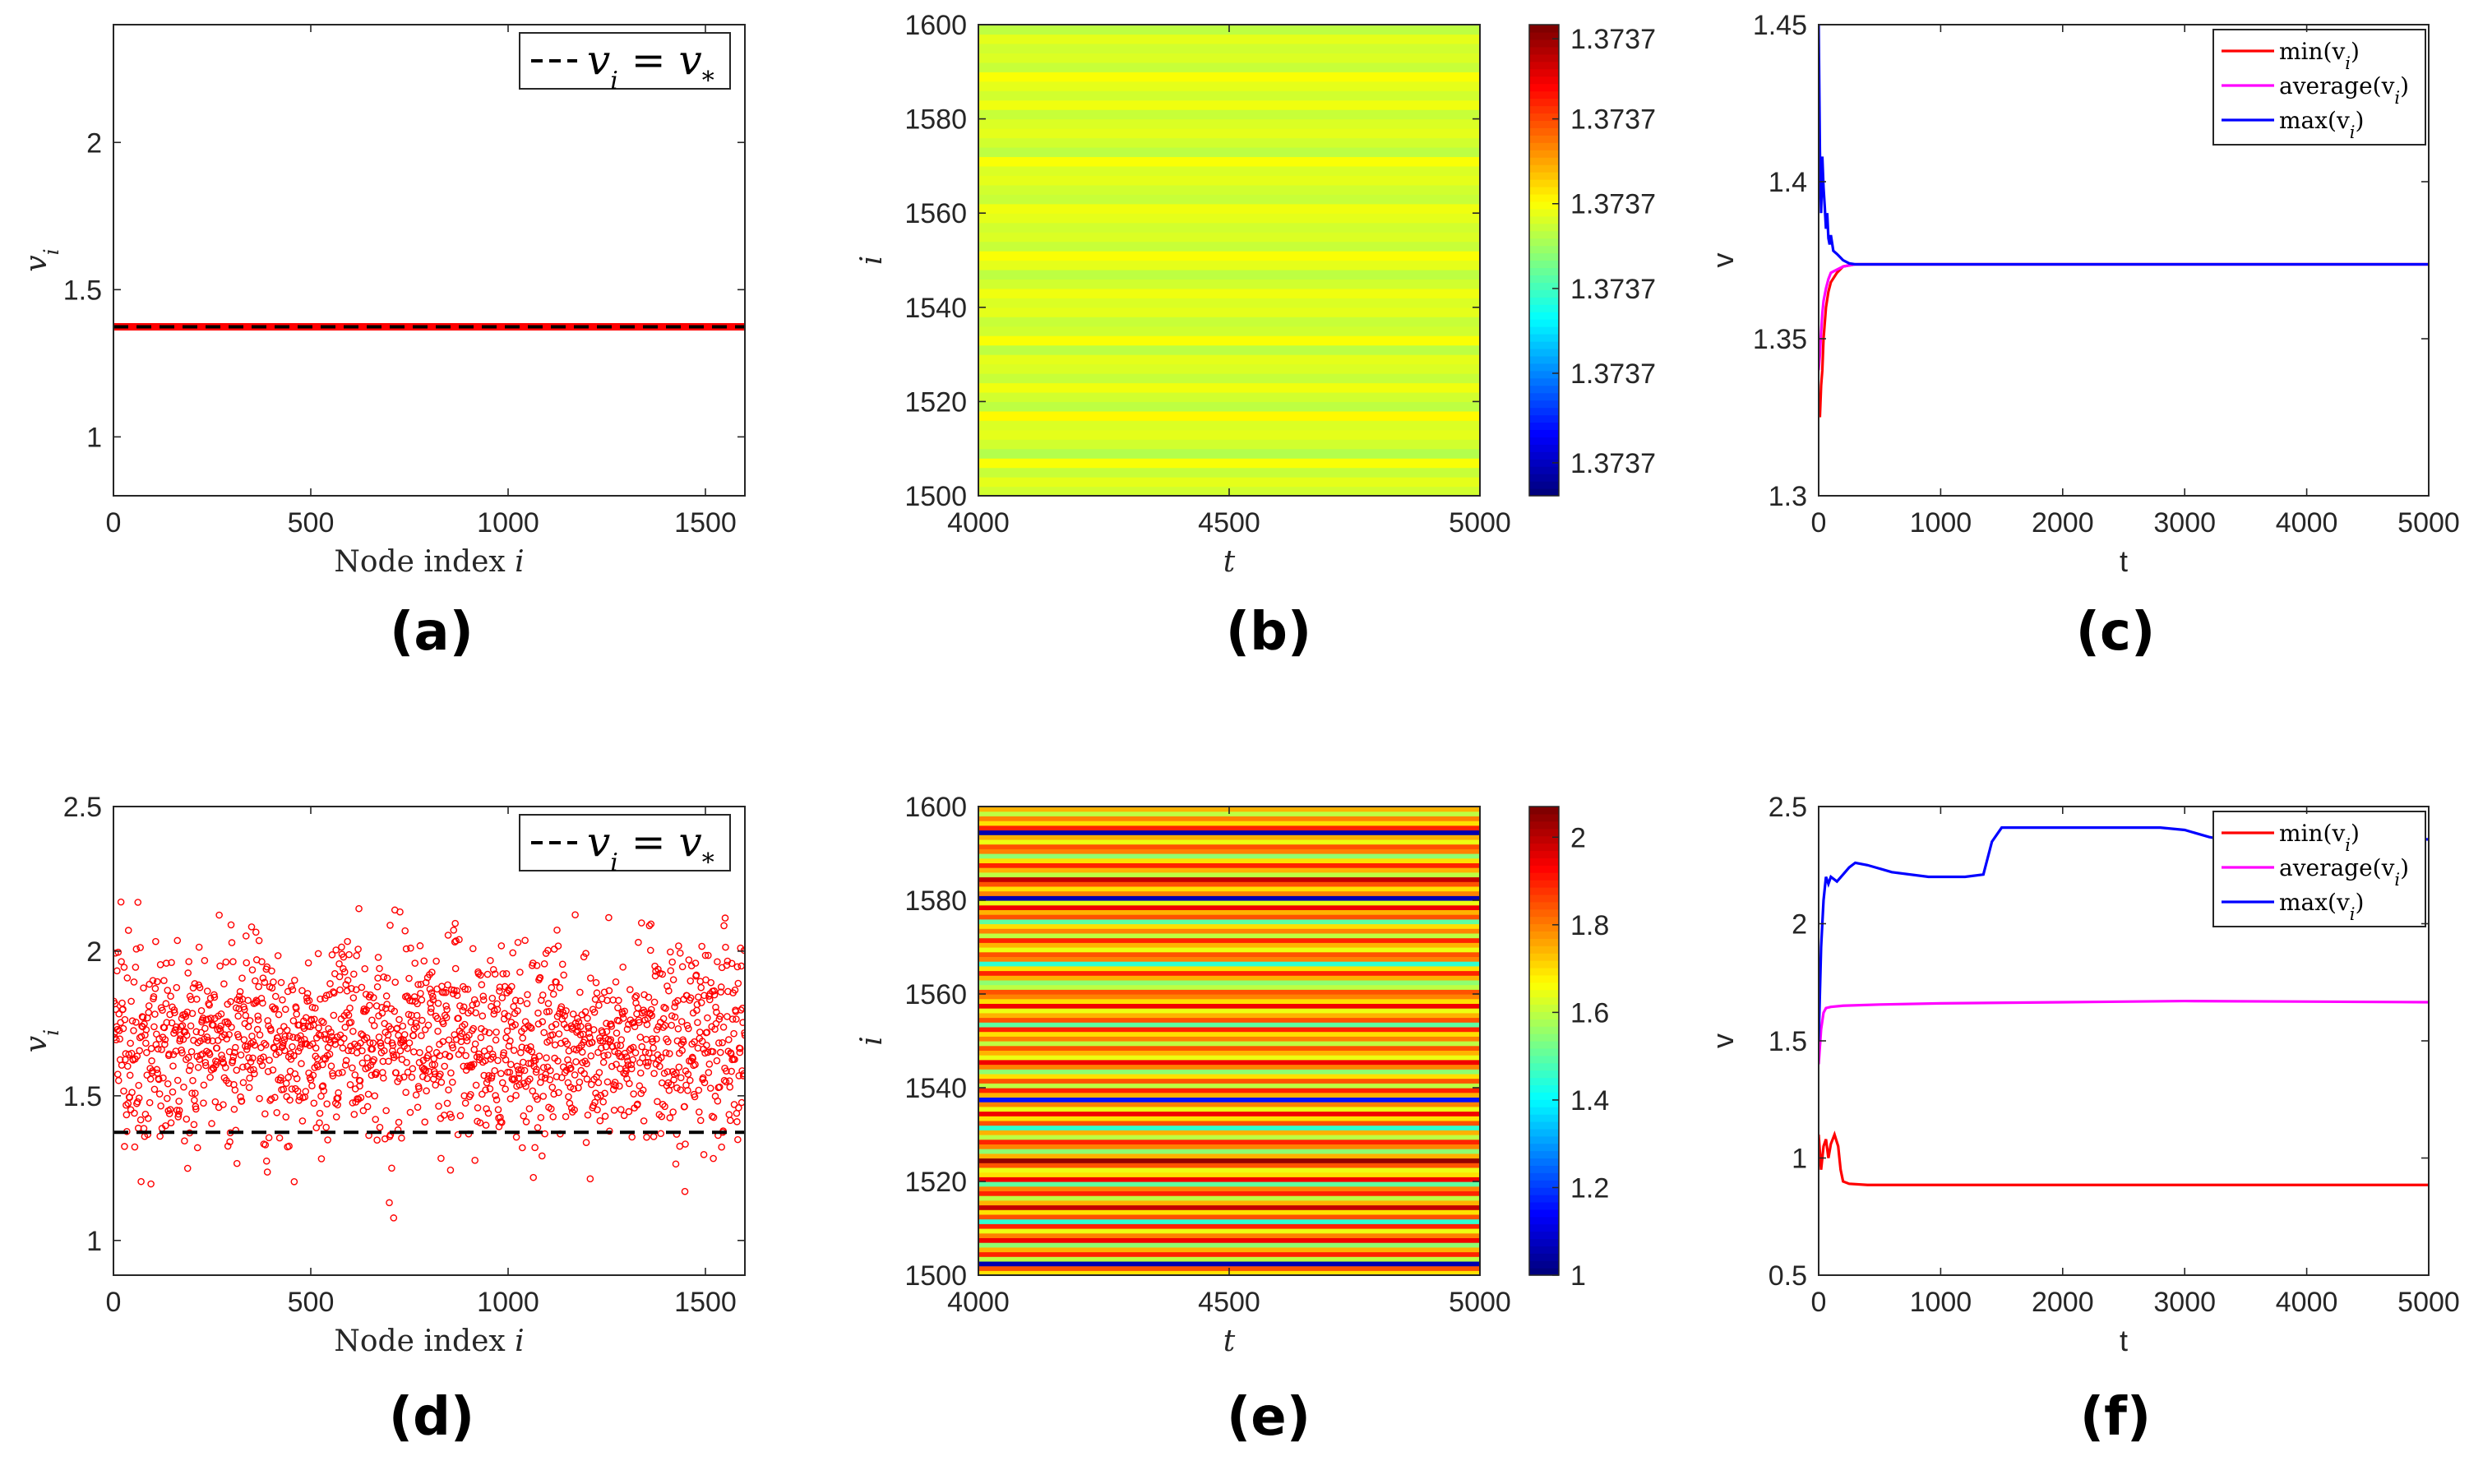  Describe the element at coordinates (936, 1182) in the screenshot. I see `y-tick-label: 1520` at that location.